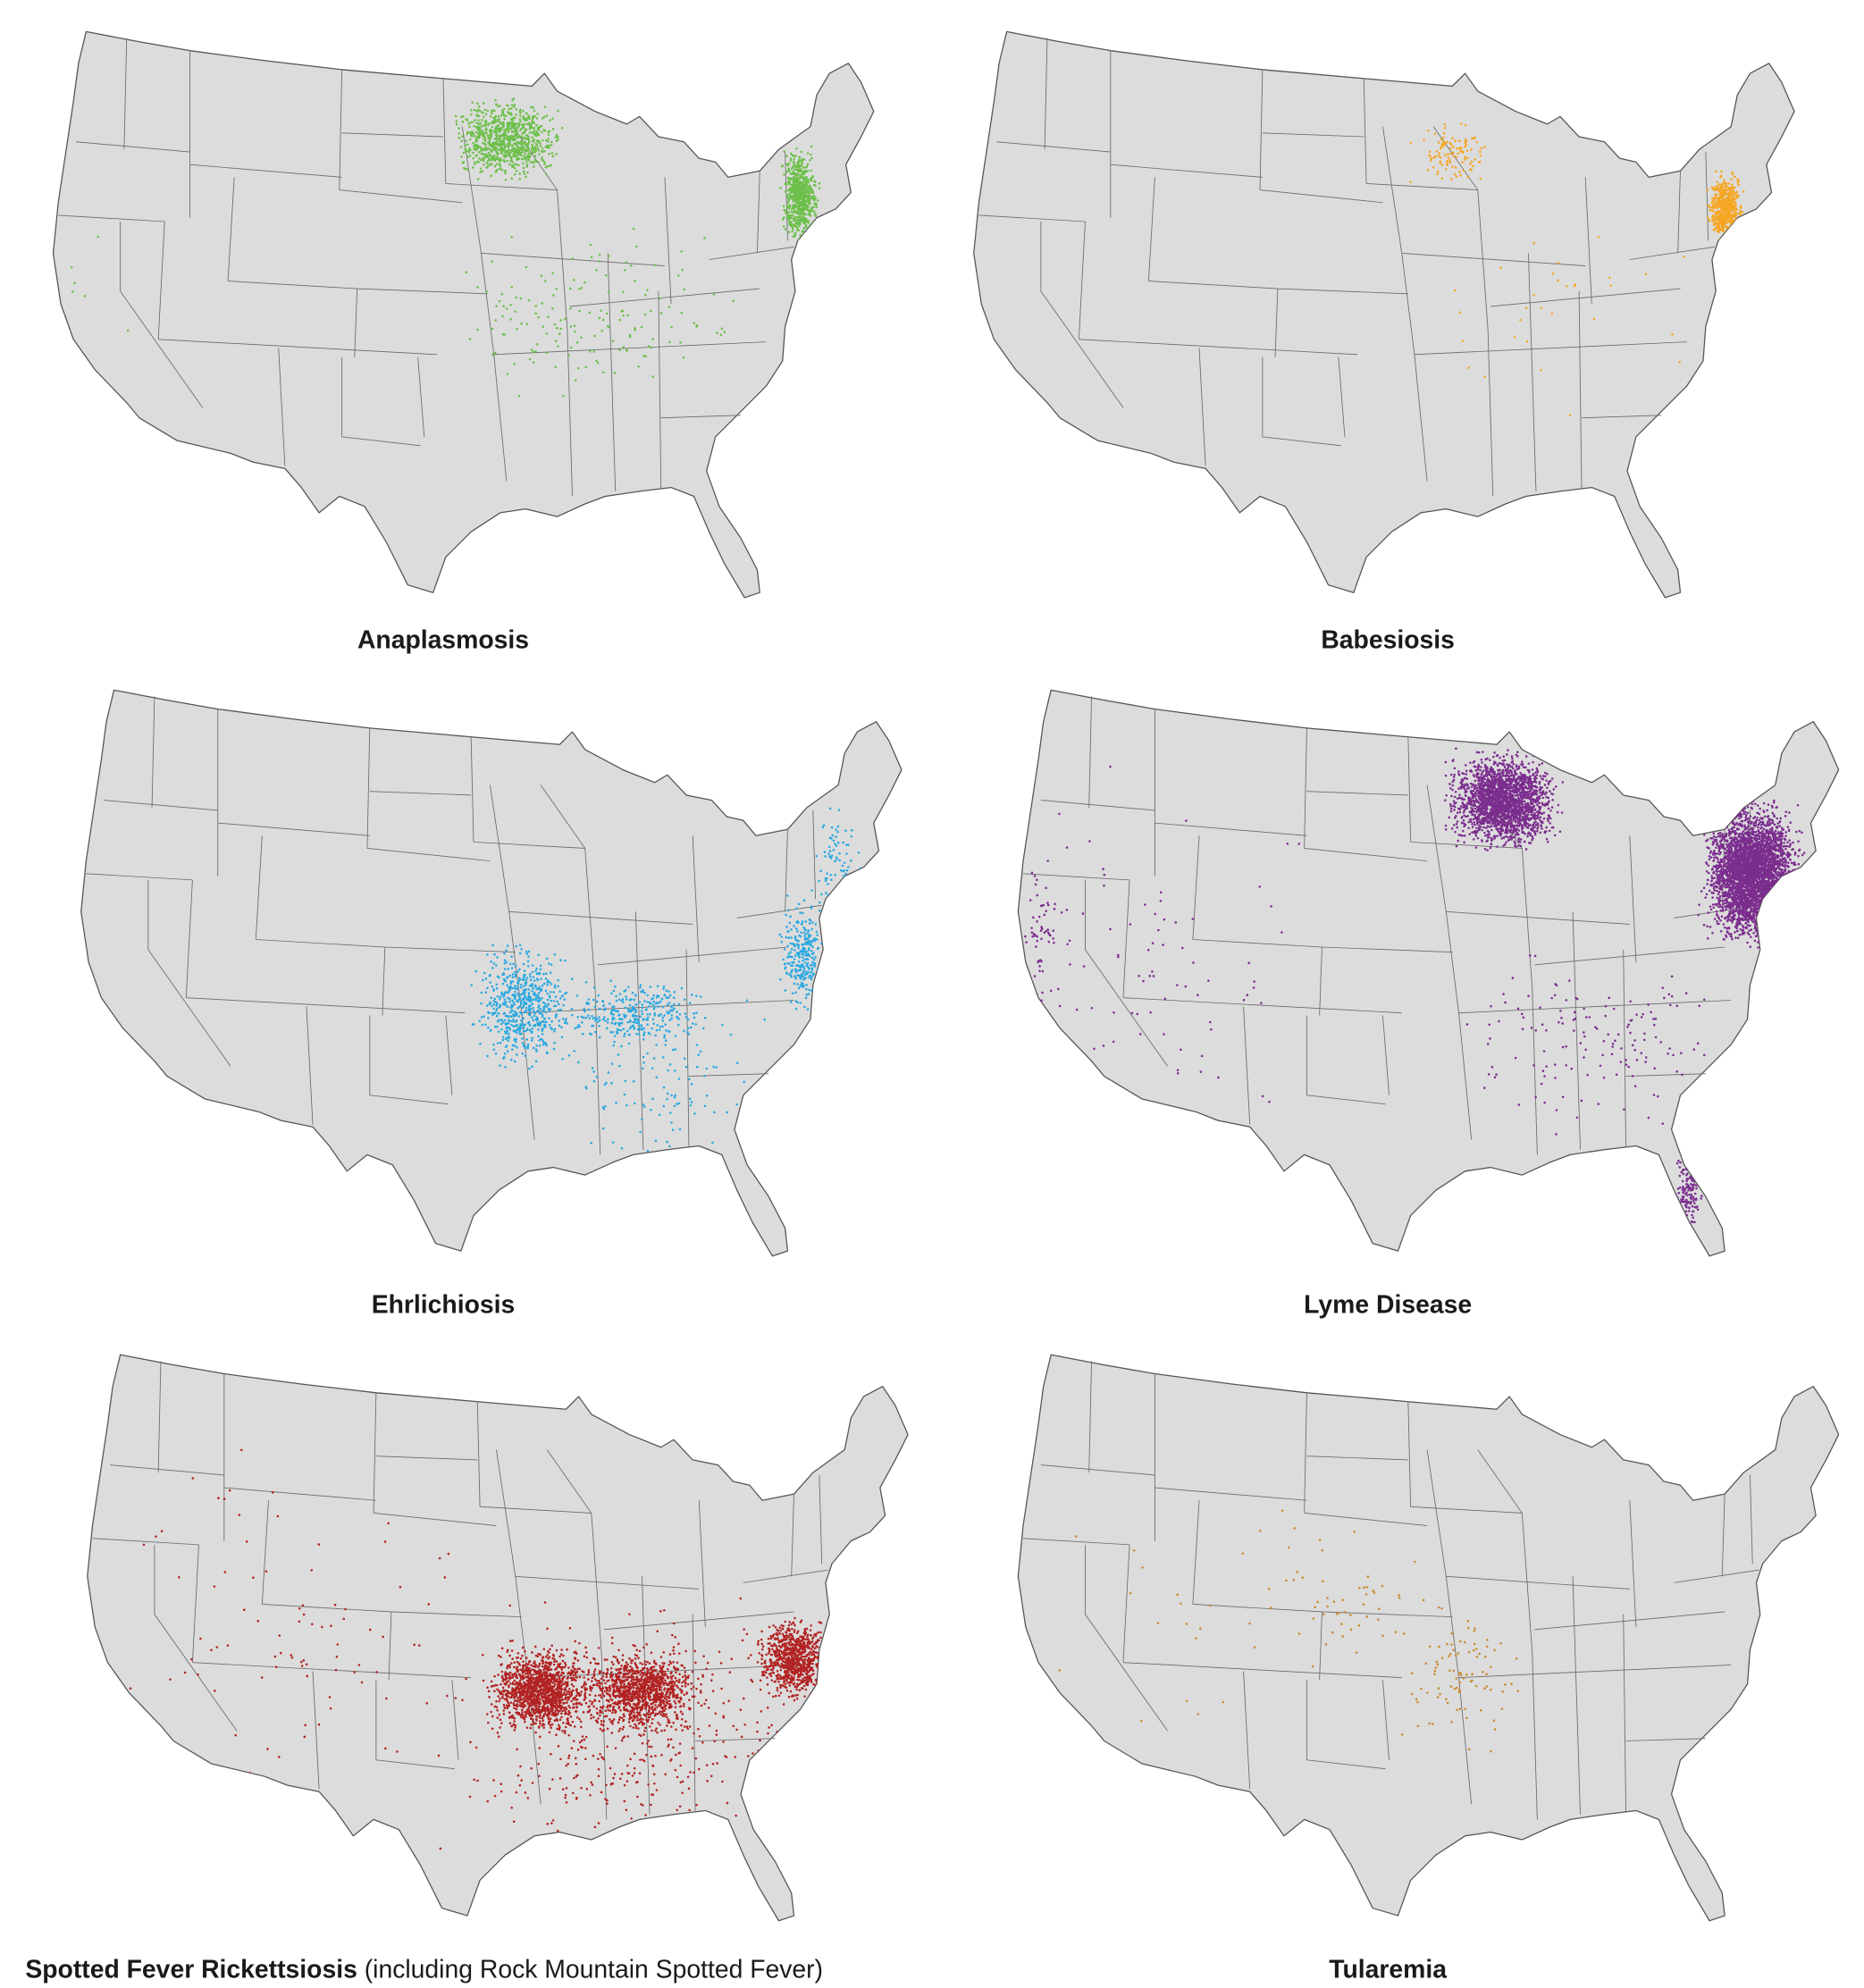 This screenshot has height=1988, width=1864. Describe the element at coordinates (444, 1305) in the screenshot. I see `map-caption: Ehrlichiosis` at that location.